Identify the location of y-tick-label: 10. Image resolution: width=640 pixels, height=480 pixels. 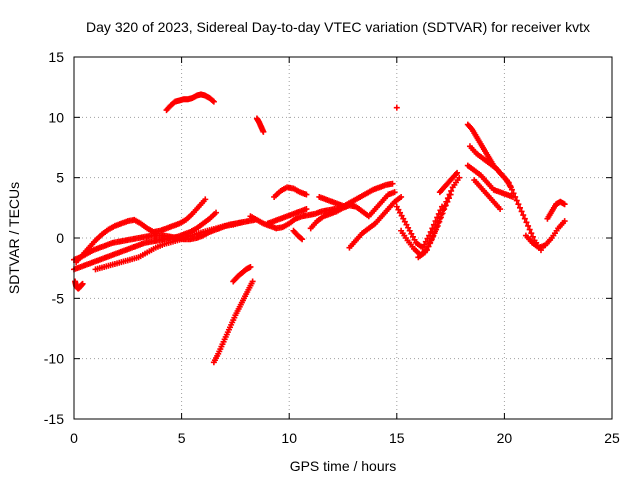
(56, 117).